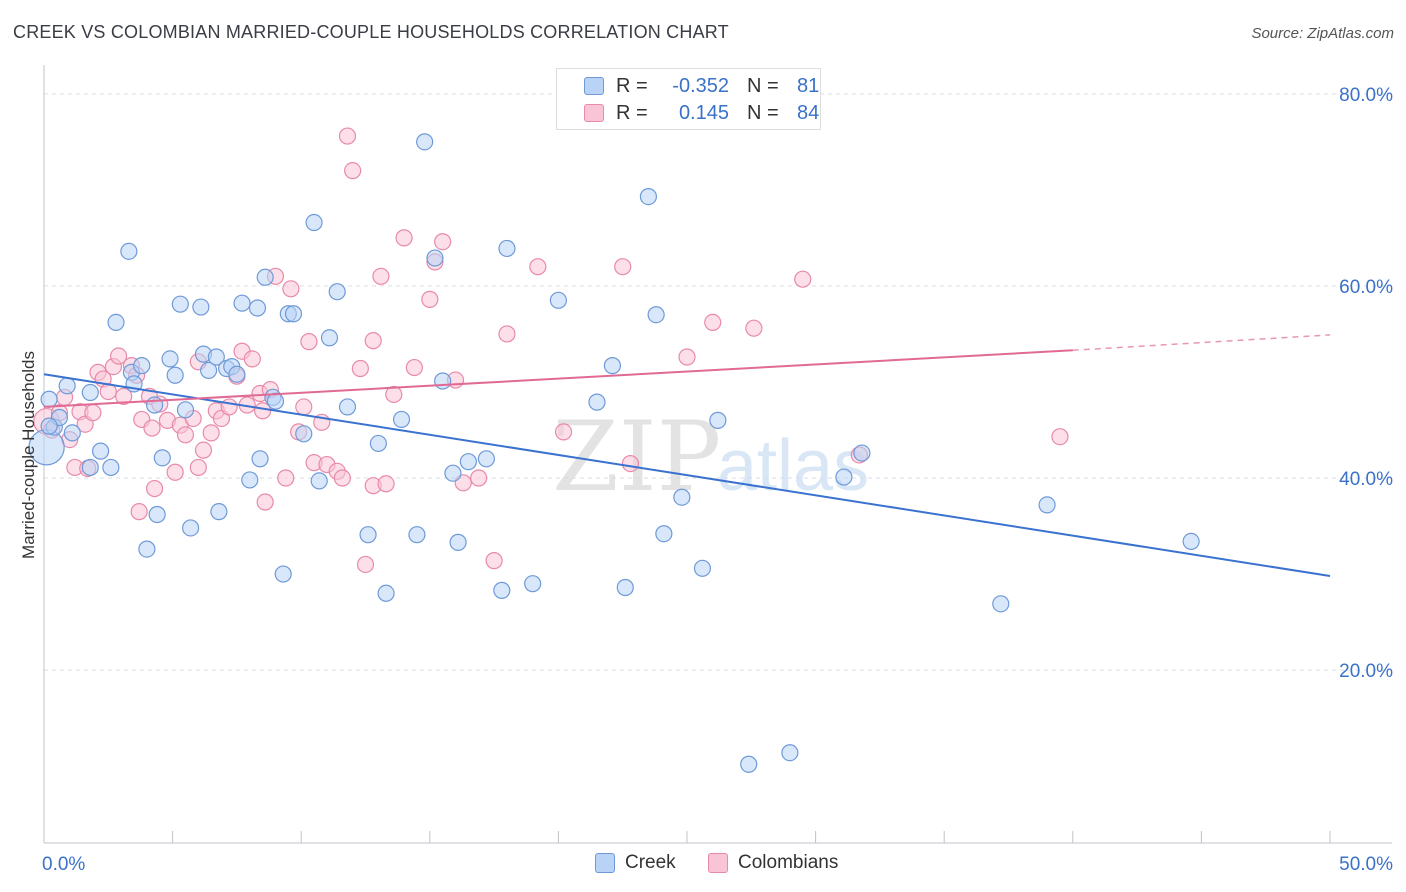 The width and height of the screenshot is (1406, 892). What do you see at coordinates (636, 457) in the screenshot?
I see `watermark-zip: ZIP` at bounding box center [636, 457].